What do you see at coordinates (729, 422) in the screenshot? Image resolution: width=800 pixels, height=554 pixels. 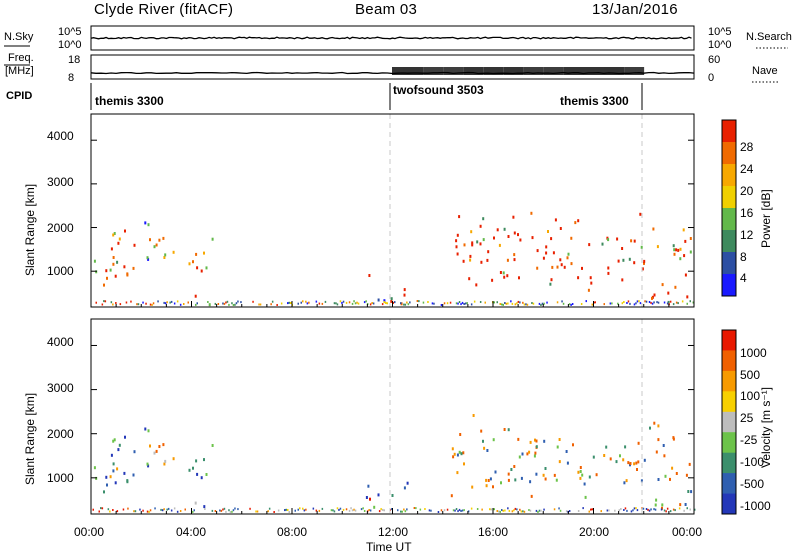 I see `velocity-colorbar` at bounding box center [729, 422].